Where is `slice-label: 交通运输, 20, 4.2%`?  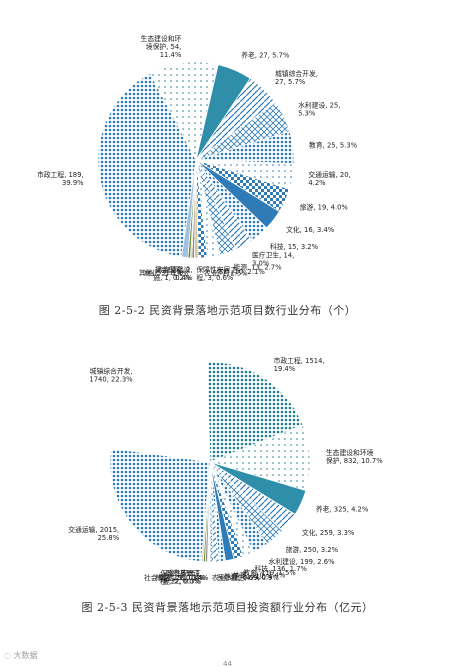 slice-label: 交通运输, 20, 4.2% is located at coordinates (329, 178).